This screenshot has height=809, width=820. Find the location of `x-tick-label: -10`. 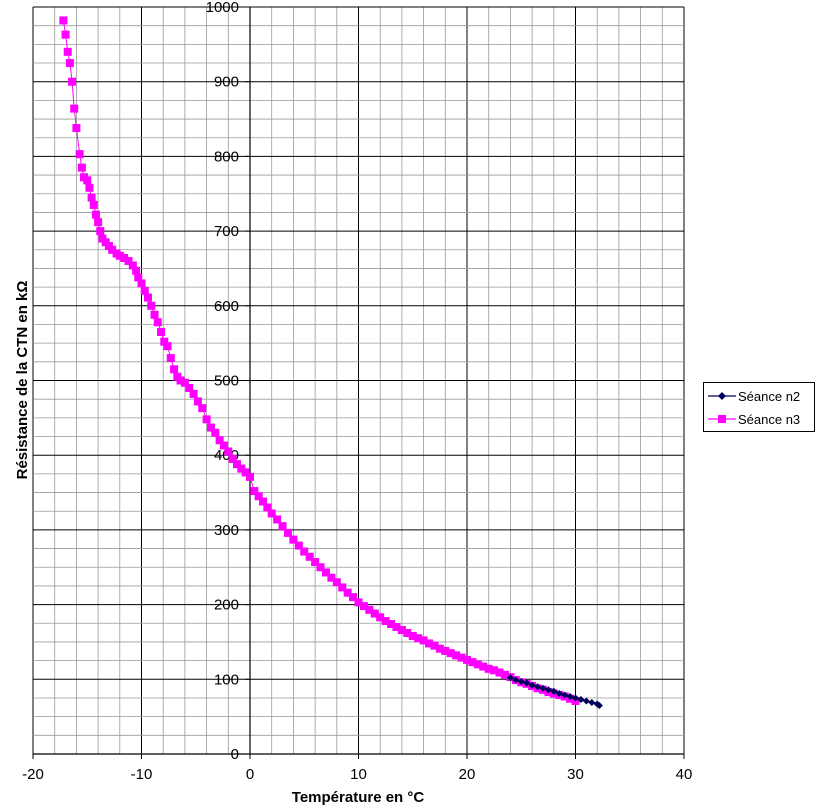

x-tick-label: -10 is located at coordinates (142, 774).